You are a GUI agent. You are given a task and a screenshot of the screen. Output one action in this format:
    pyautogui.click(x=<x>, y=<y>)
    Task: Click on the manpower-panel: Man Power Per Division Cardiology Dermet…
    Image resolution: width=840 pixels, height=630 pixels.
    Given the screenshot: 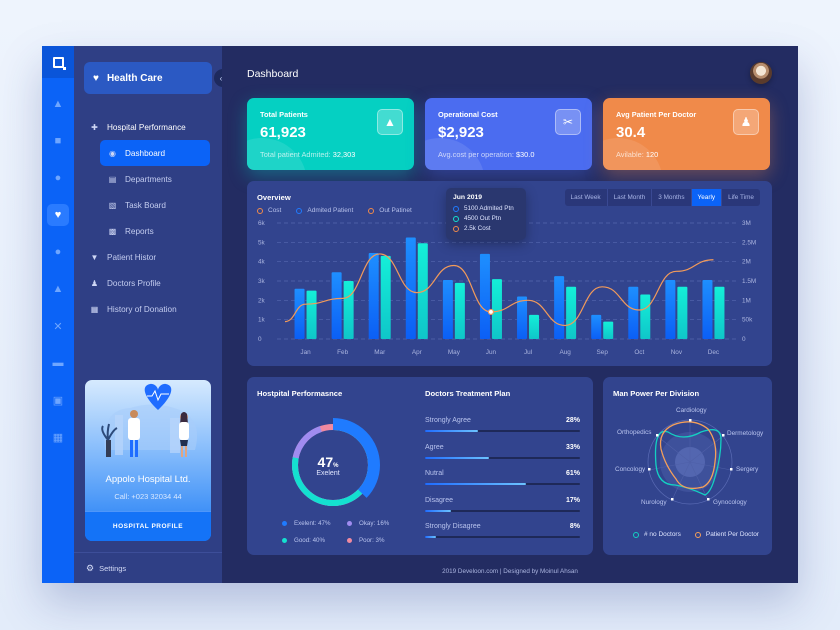 What is the action you would take?
    pyautogui.click(x=687, y=466)
    